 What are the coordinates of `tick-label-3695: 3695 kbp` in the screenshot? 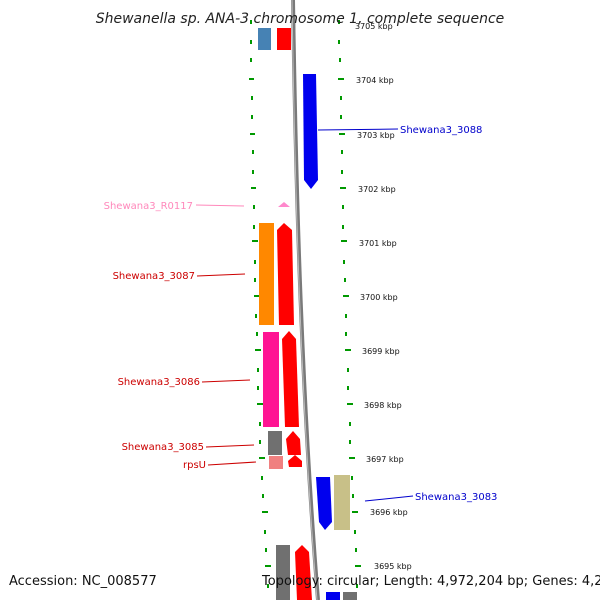 It's located at (393, 566).